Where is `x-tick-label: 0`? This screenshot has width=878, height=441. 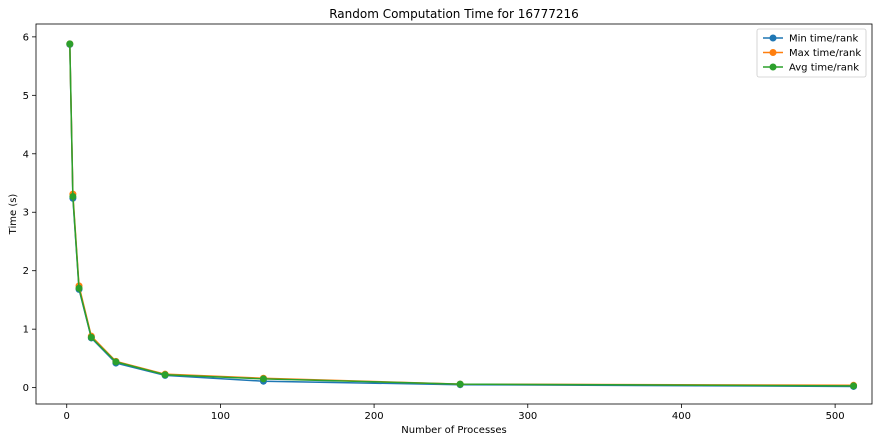 x-tick-label: 0 is located at coordinates (67, 416).